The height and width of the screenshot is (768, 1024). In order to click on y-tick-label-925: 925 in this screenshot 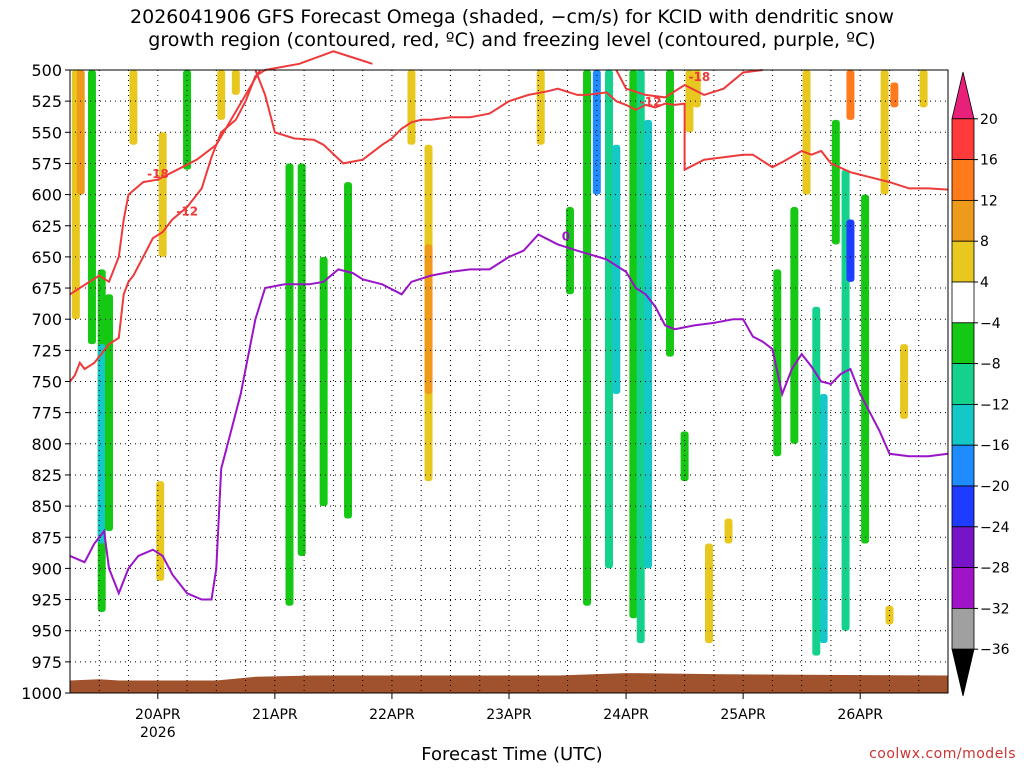, I will do `click(46, 600)`.